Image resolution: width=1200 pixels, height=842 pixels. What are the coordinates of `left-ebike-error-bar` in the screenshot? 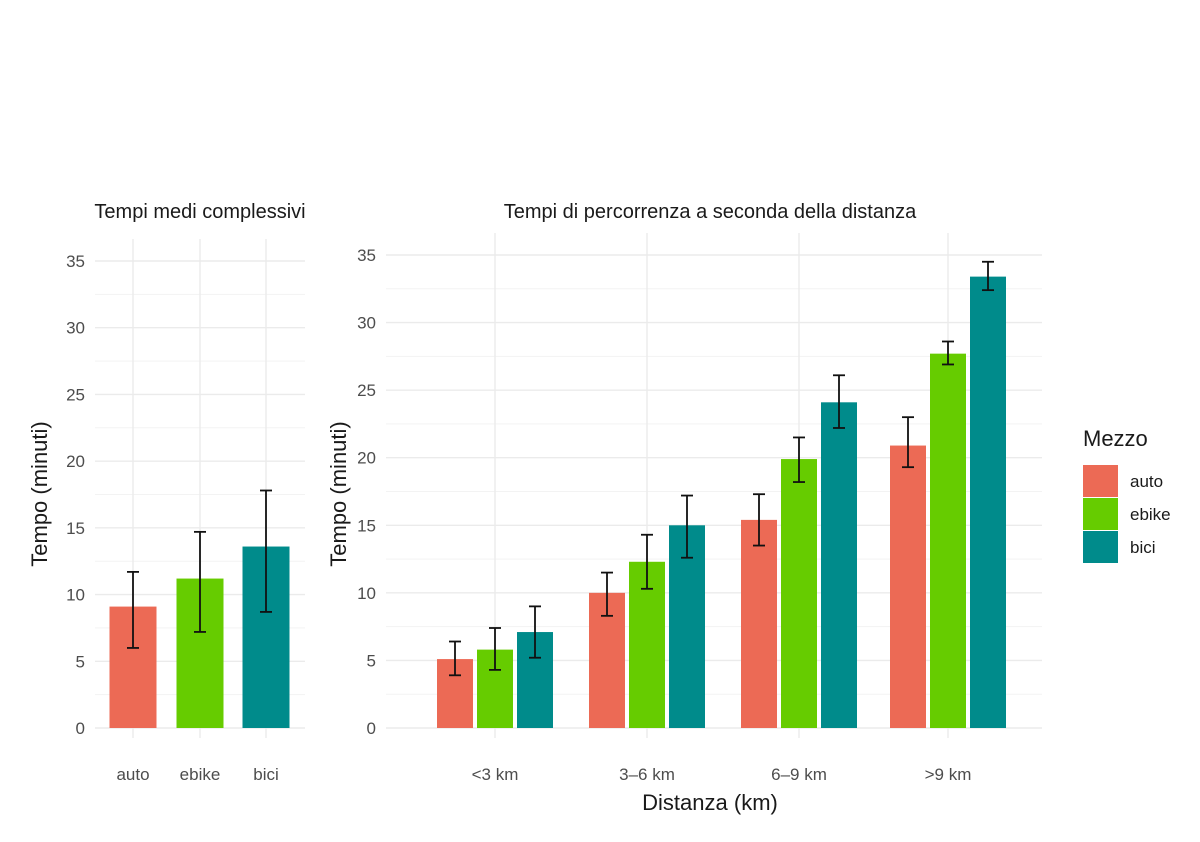 It's located at (200, 581).